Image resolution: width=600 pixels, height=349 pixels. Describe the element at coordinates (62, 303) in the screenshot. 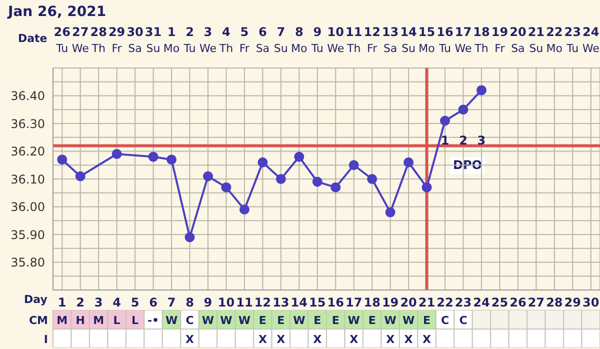

I see `x2-tick-label: 1` at that location.